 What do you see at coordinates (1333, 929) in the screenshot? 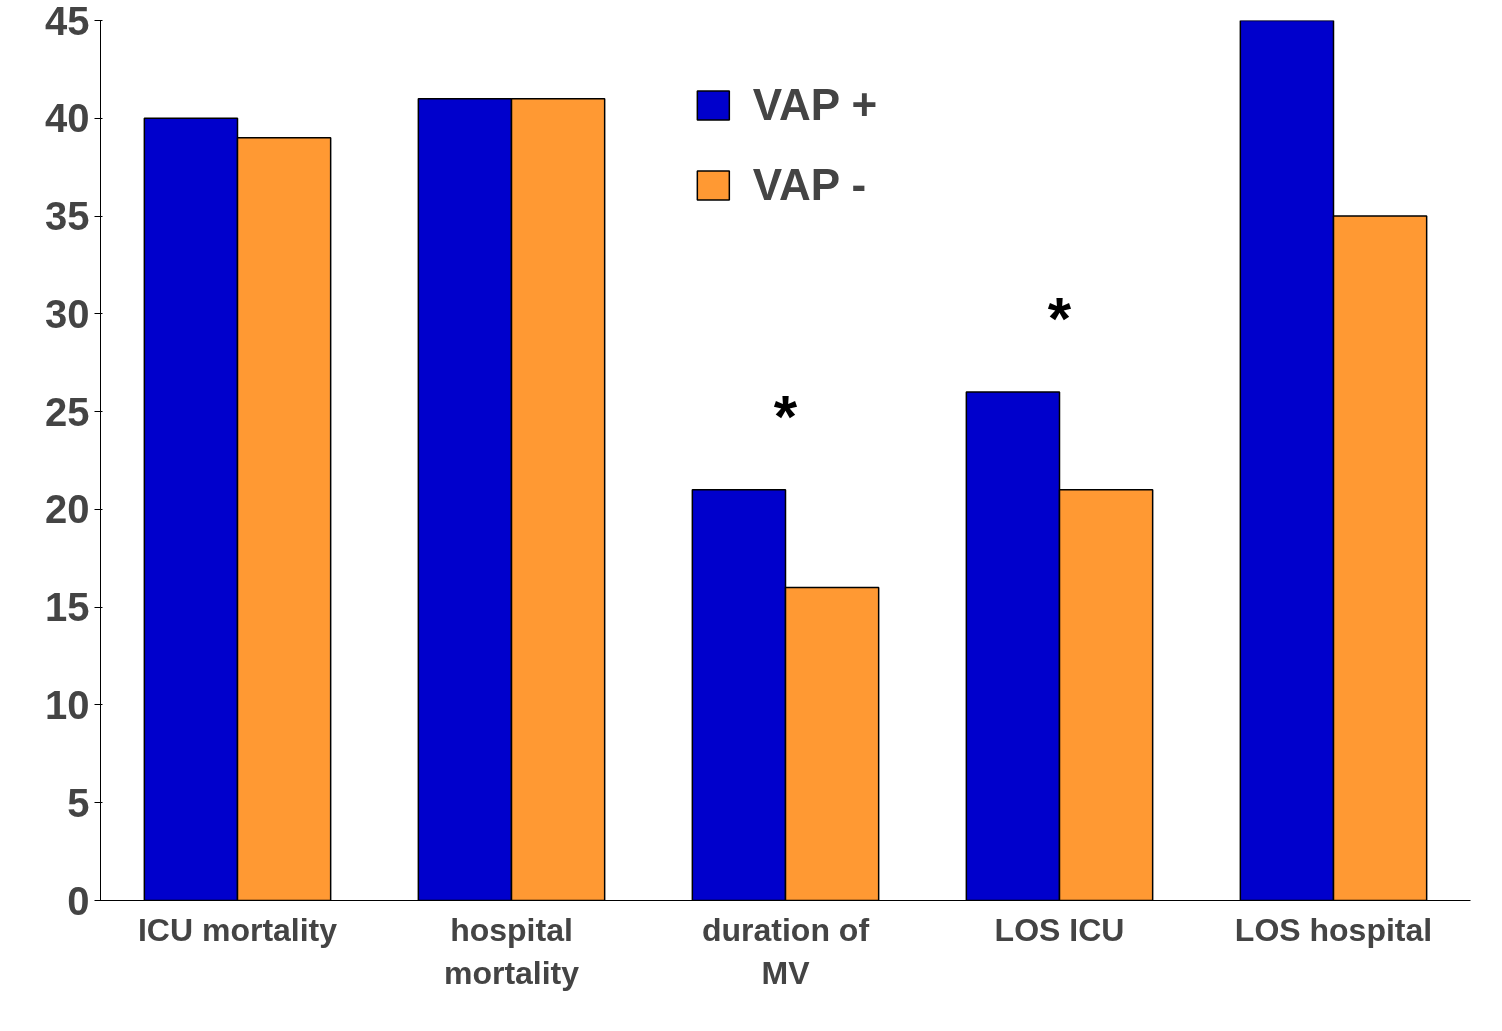
I see `x-tick-label: LOS hospital` at bounding box center [1333, 929].